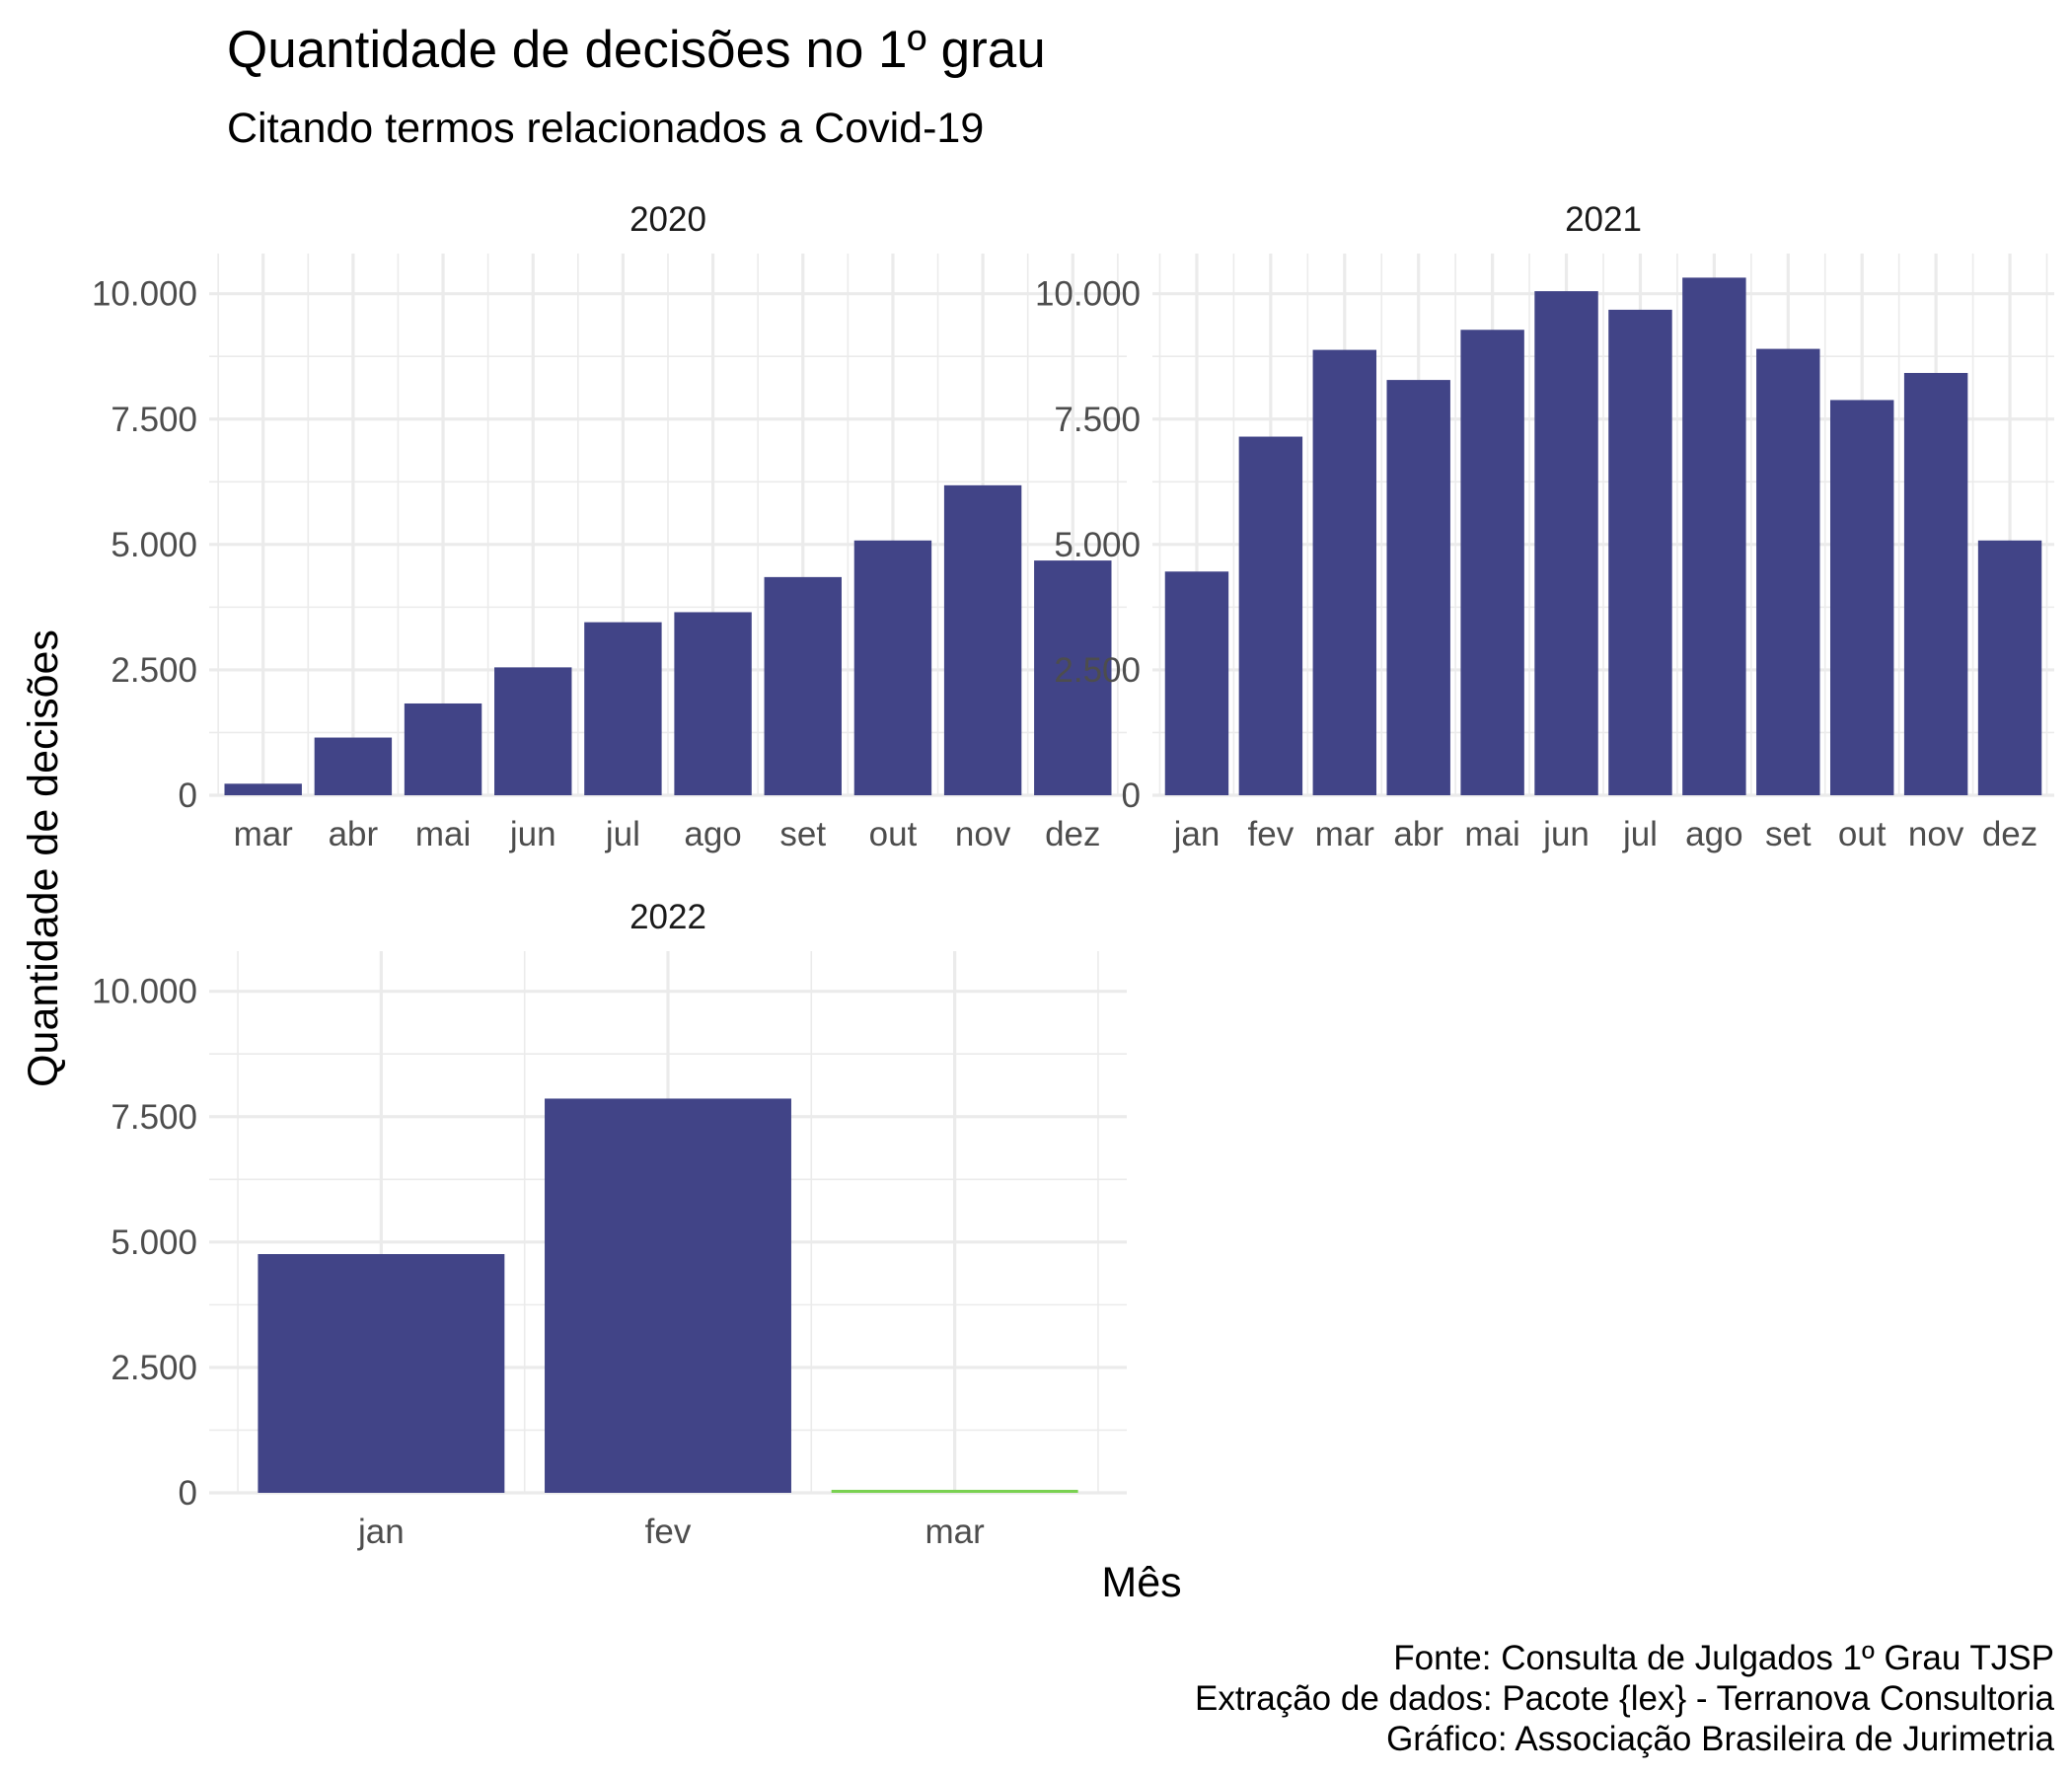 The image size is (2072, 1776). What do you see at coordinates (892, 668) in the screenshot?
I see `bar-2020-out` at bounding box center [892, 668].